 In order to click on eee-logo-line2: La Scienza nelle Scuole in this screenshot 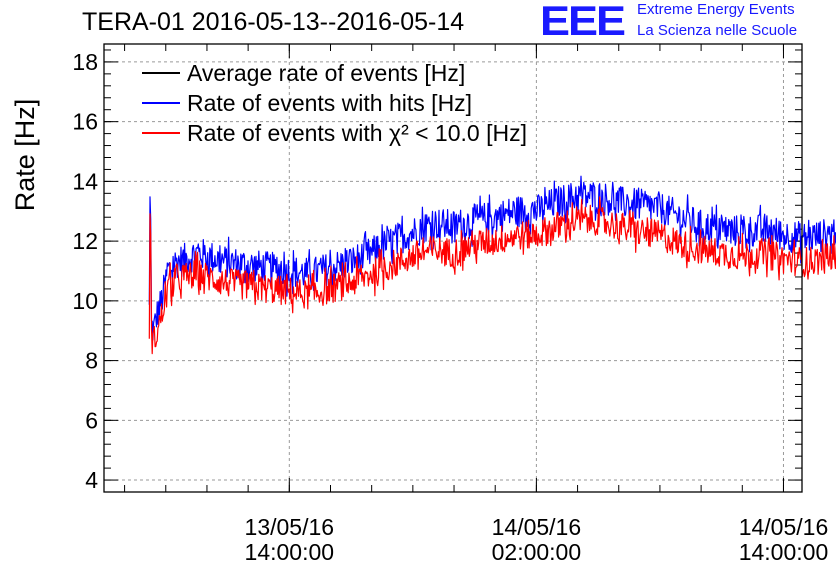, I will do `click(717, 30)`.